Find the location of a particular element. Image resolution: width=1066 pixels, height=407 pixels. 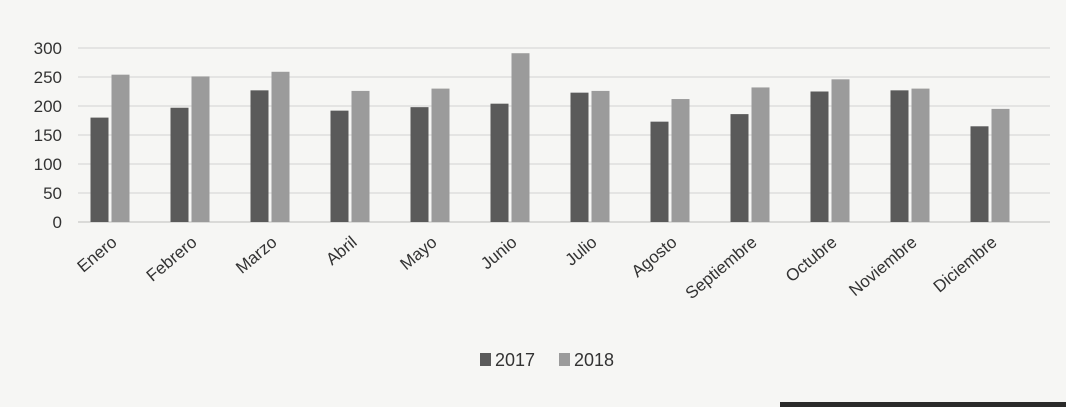

x-tick-label-diciembre: Diciembre is located at coordinates (965, 265).